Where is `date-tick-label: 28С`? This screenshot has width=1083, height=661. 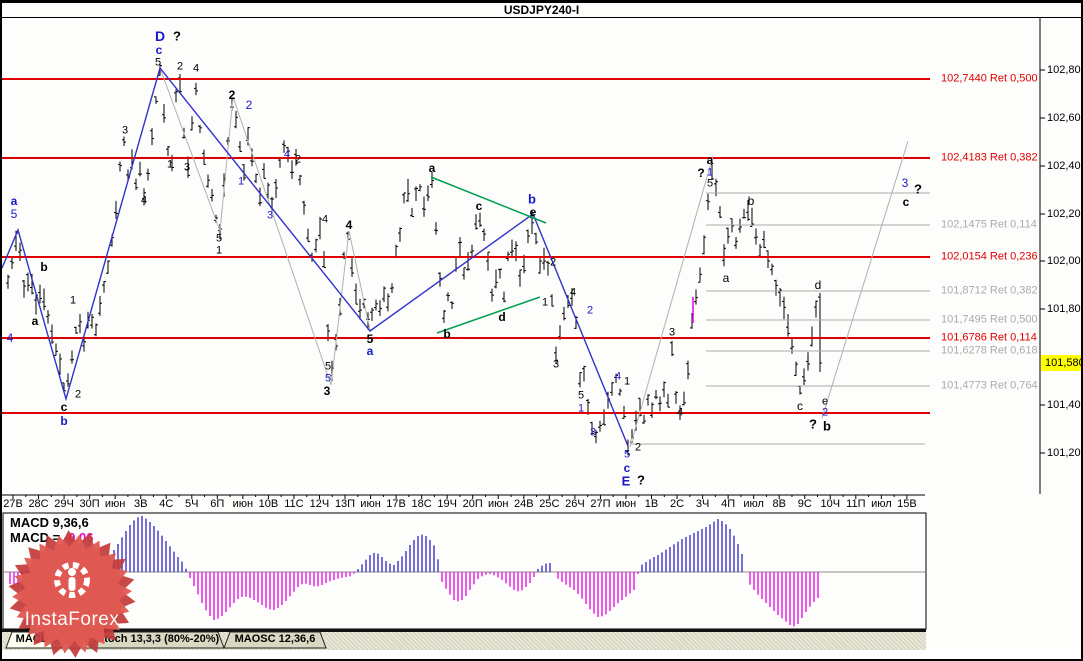
date-tick-label: 28С is located at coordinates (38, 504).